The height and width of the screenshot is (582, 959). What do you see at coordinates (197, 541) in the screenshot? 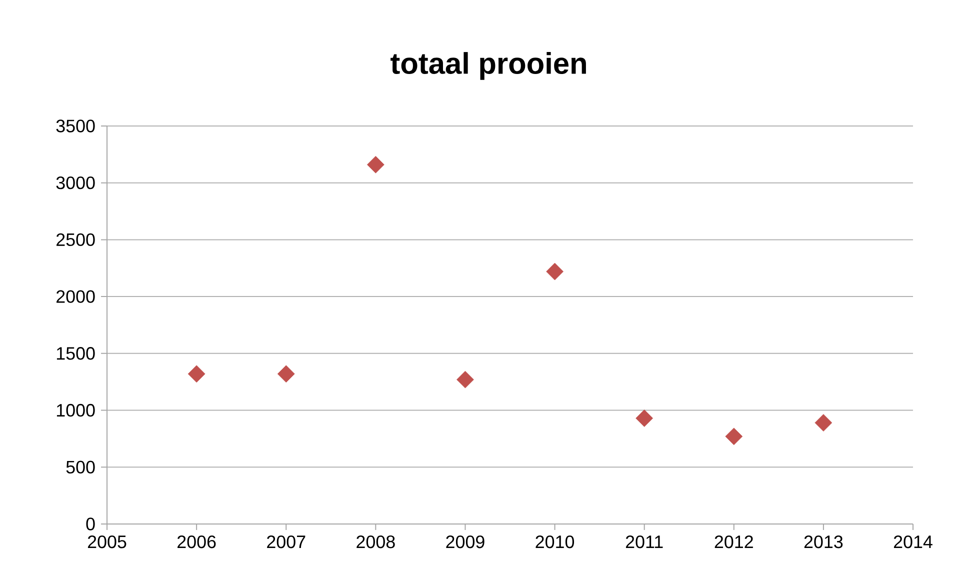
I see `x-tick-label: 2006` at bounding box center [197, 541].